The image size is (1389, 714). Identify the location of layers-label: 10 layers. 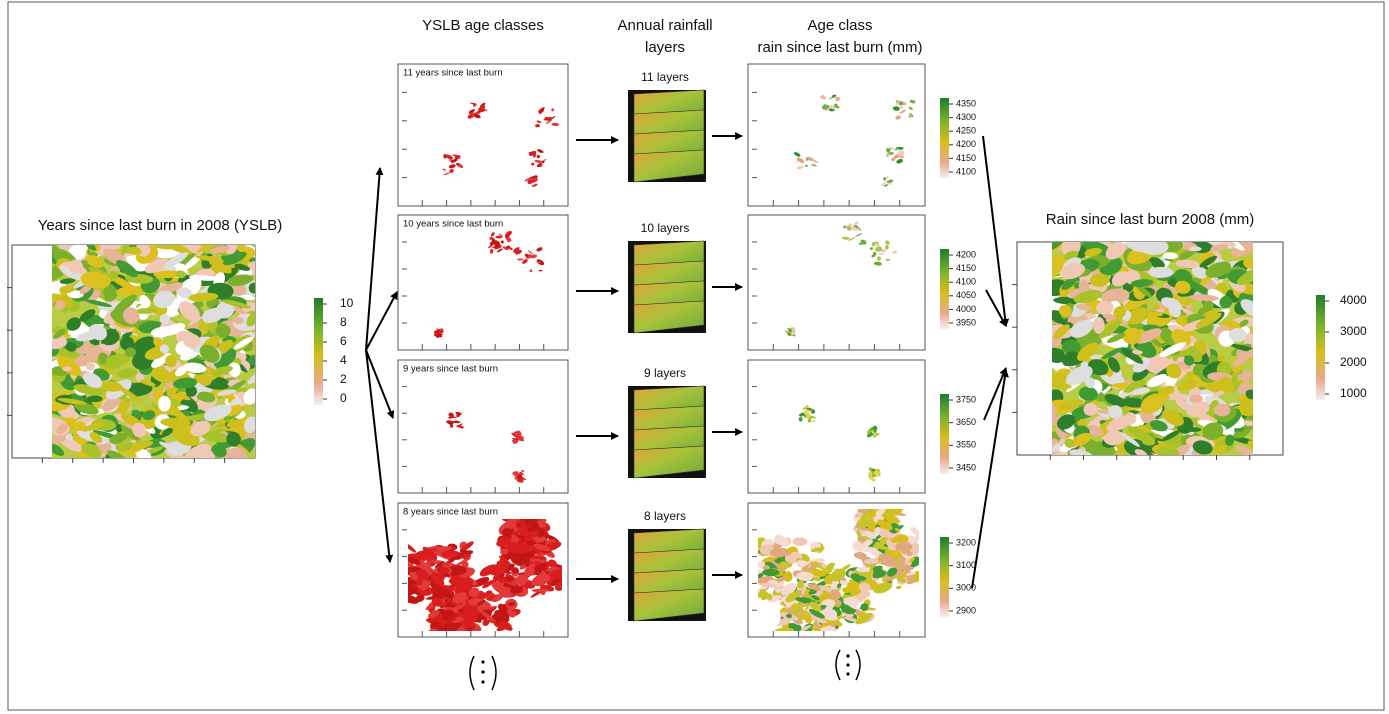
(665, 228).